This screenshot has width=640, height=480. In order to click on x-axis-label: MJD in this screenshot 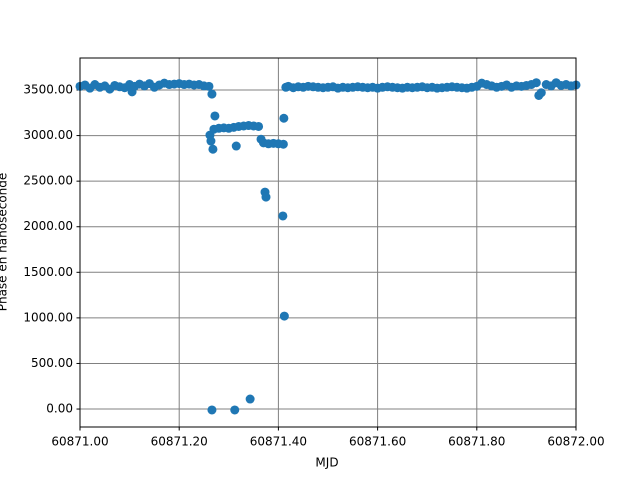, I will do `click(326, 463)`.